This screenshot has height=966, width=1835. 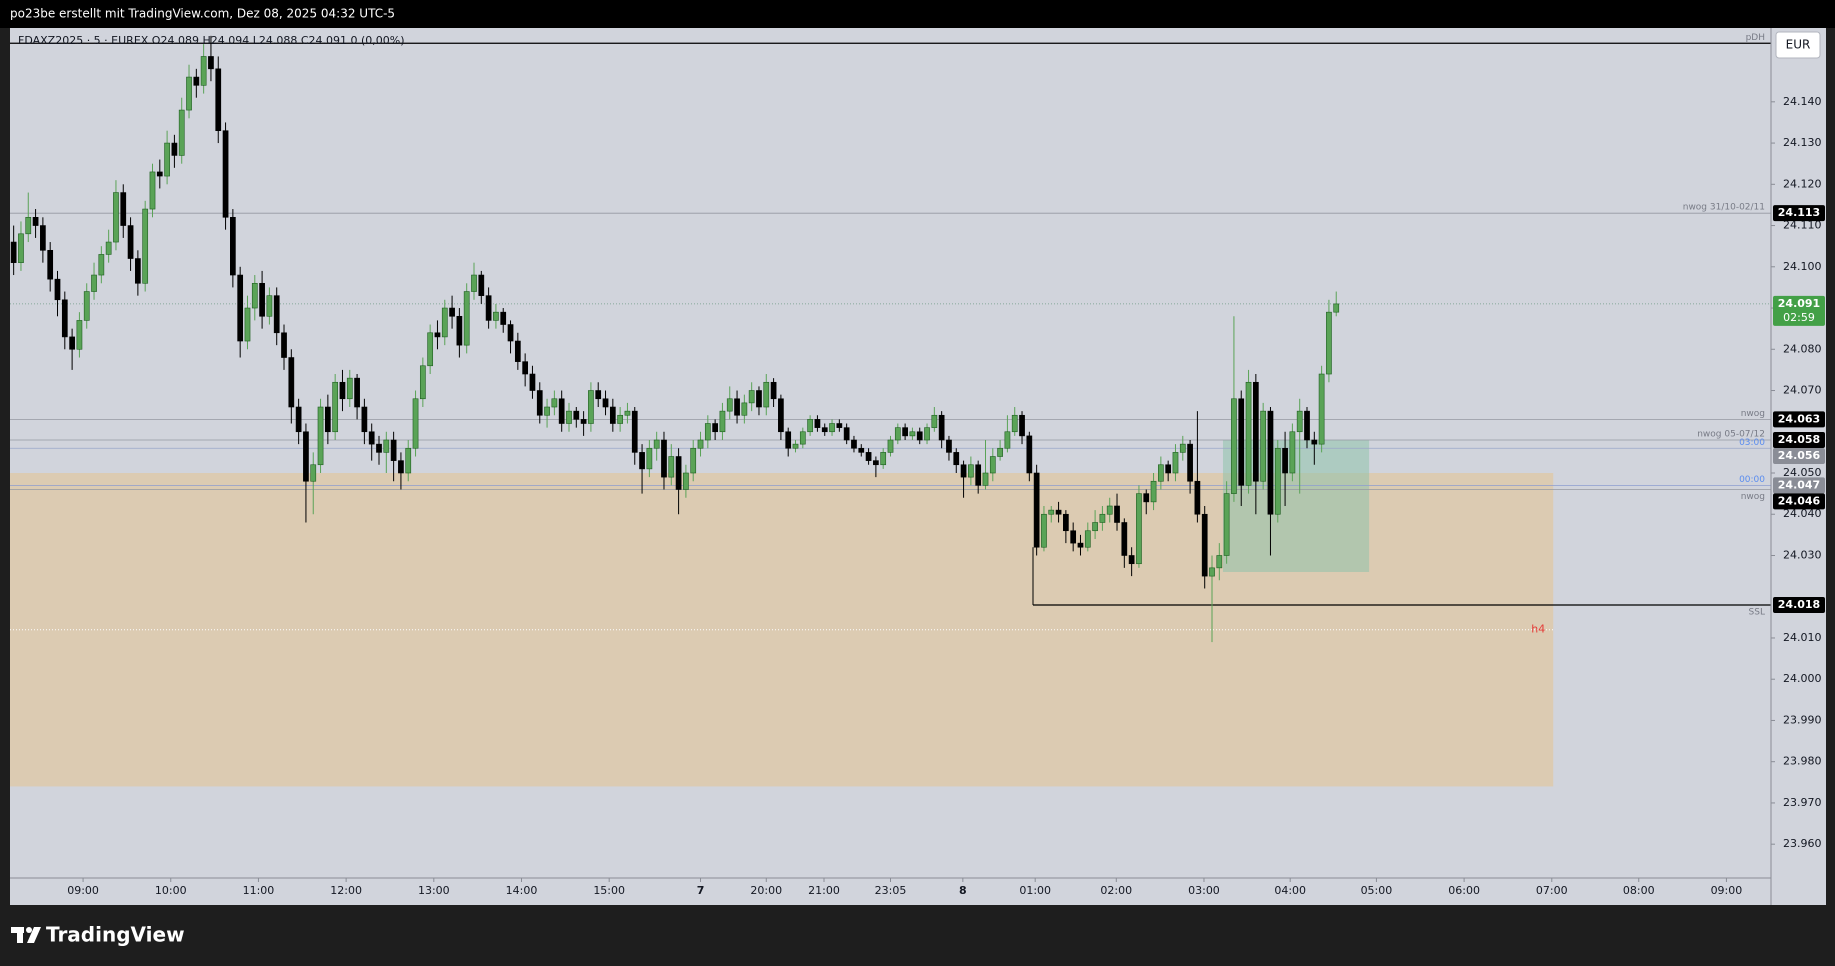 I want to click on y-tick-label: 23.980, so click(x=1802, y=761).